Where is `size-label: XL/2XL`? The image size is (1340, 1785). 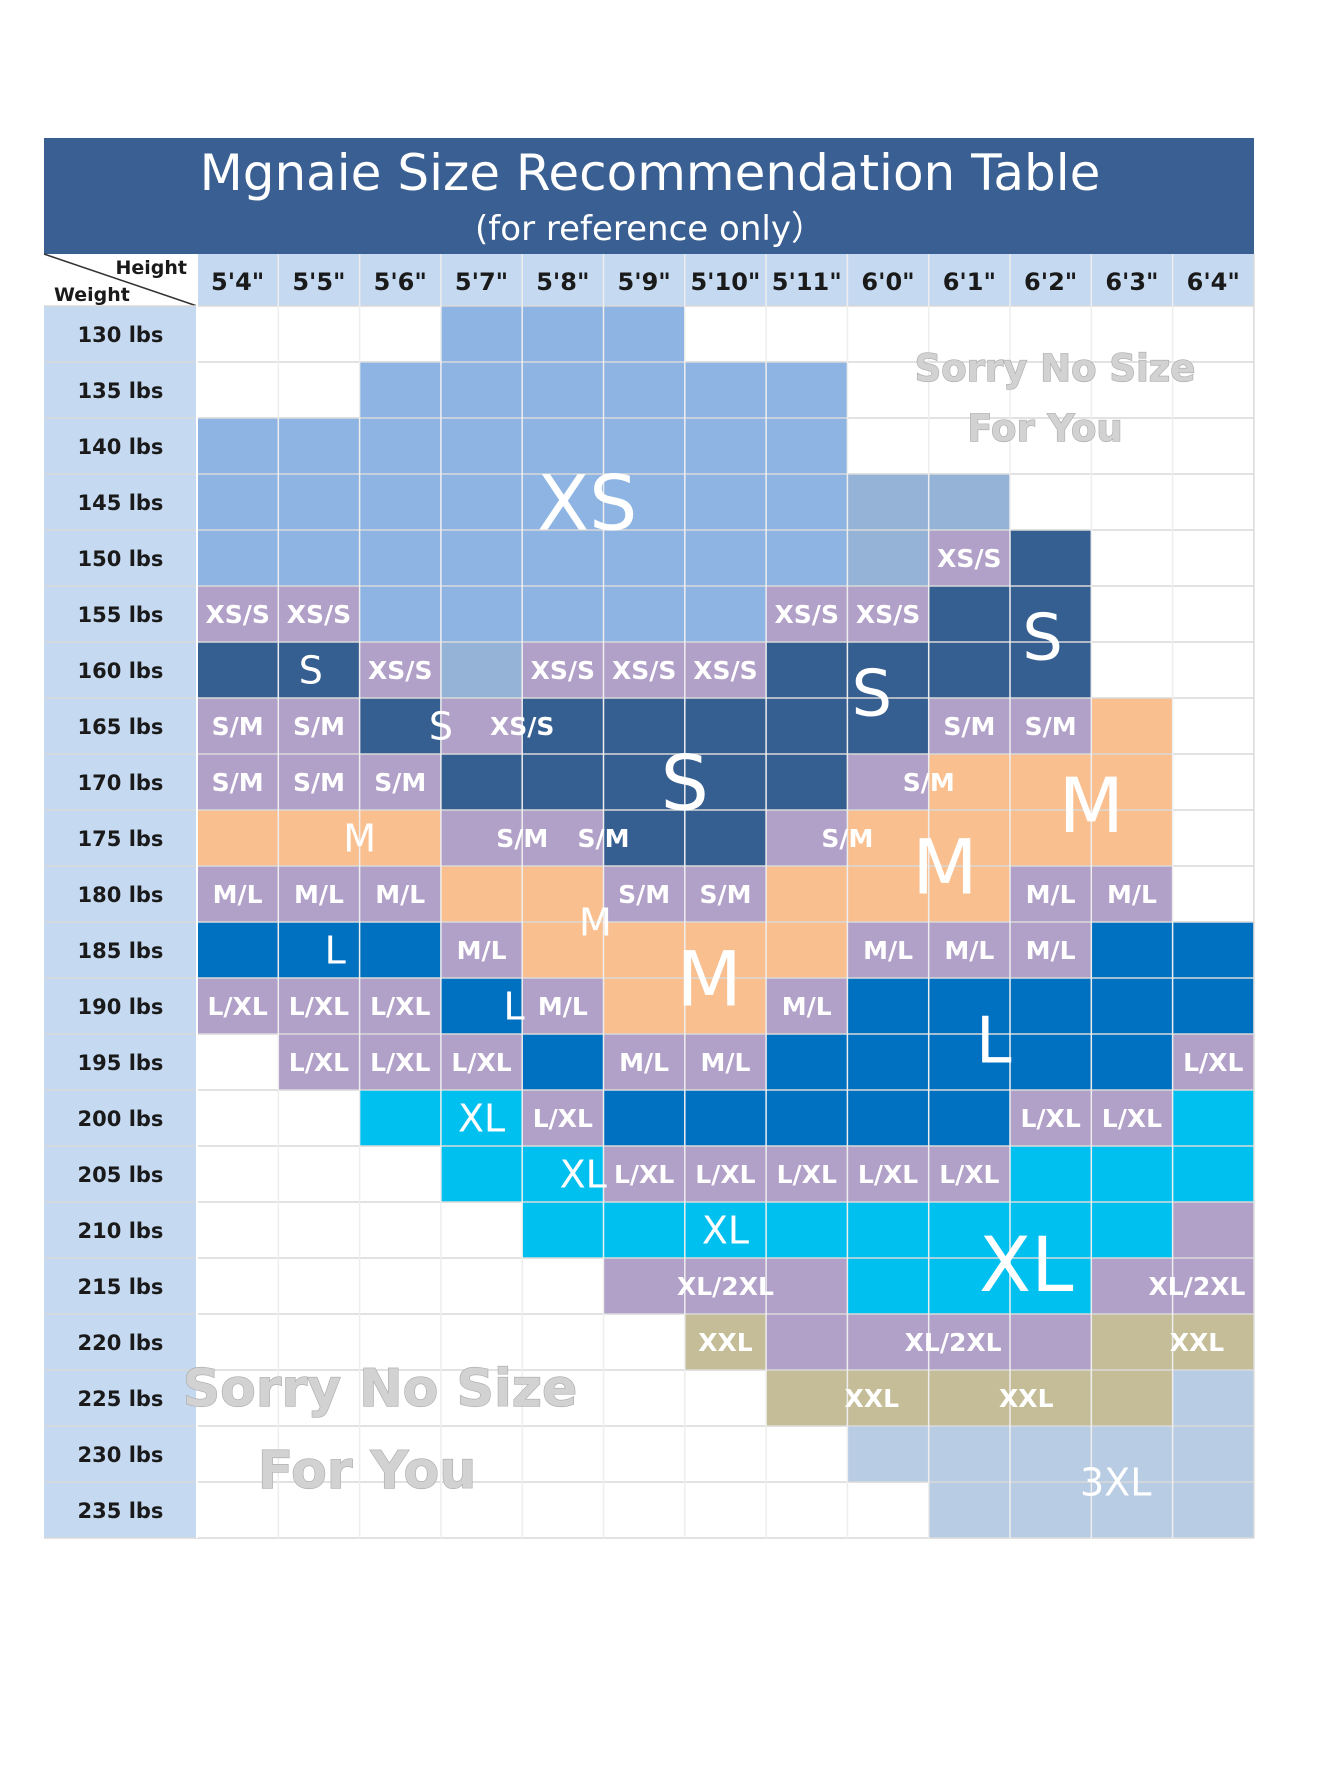 size-label: XL/2XL is located at coordinates (953, 1342).